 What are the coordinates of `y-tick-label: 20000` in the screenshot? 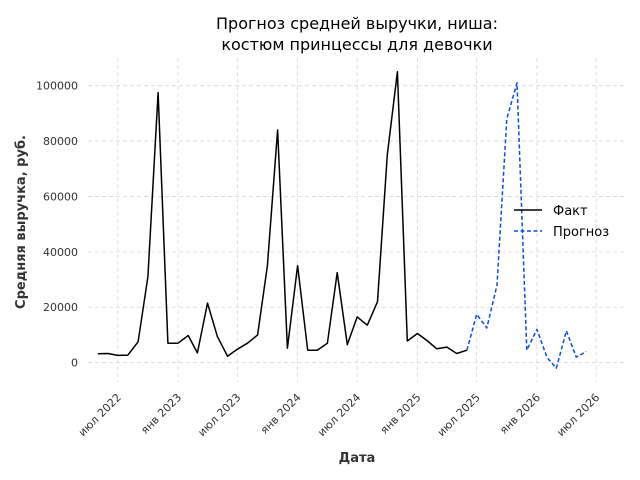 It's located at (60, 307).